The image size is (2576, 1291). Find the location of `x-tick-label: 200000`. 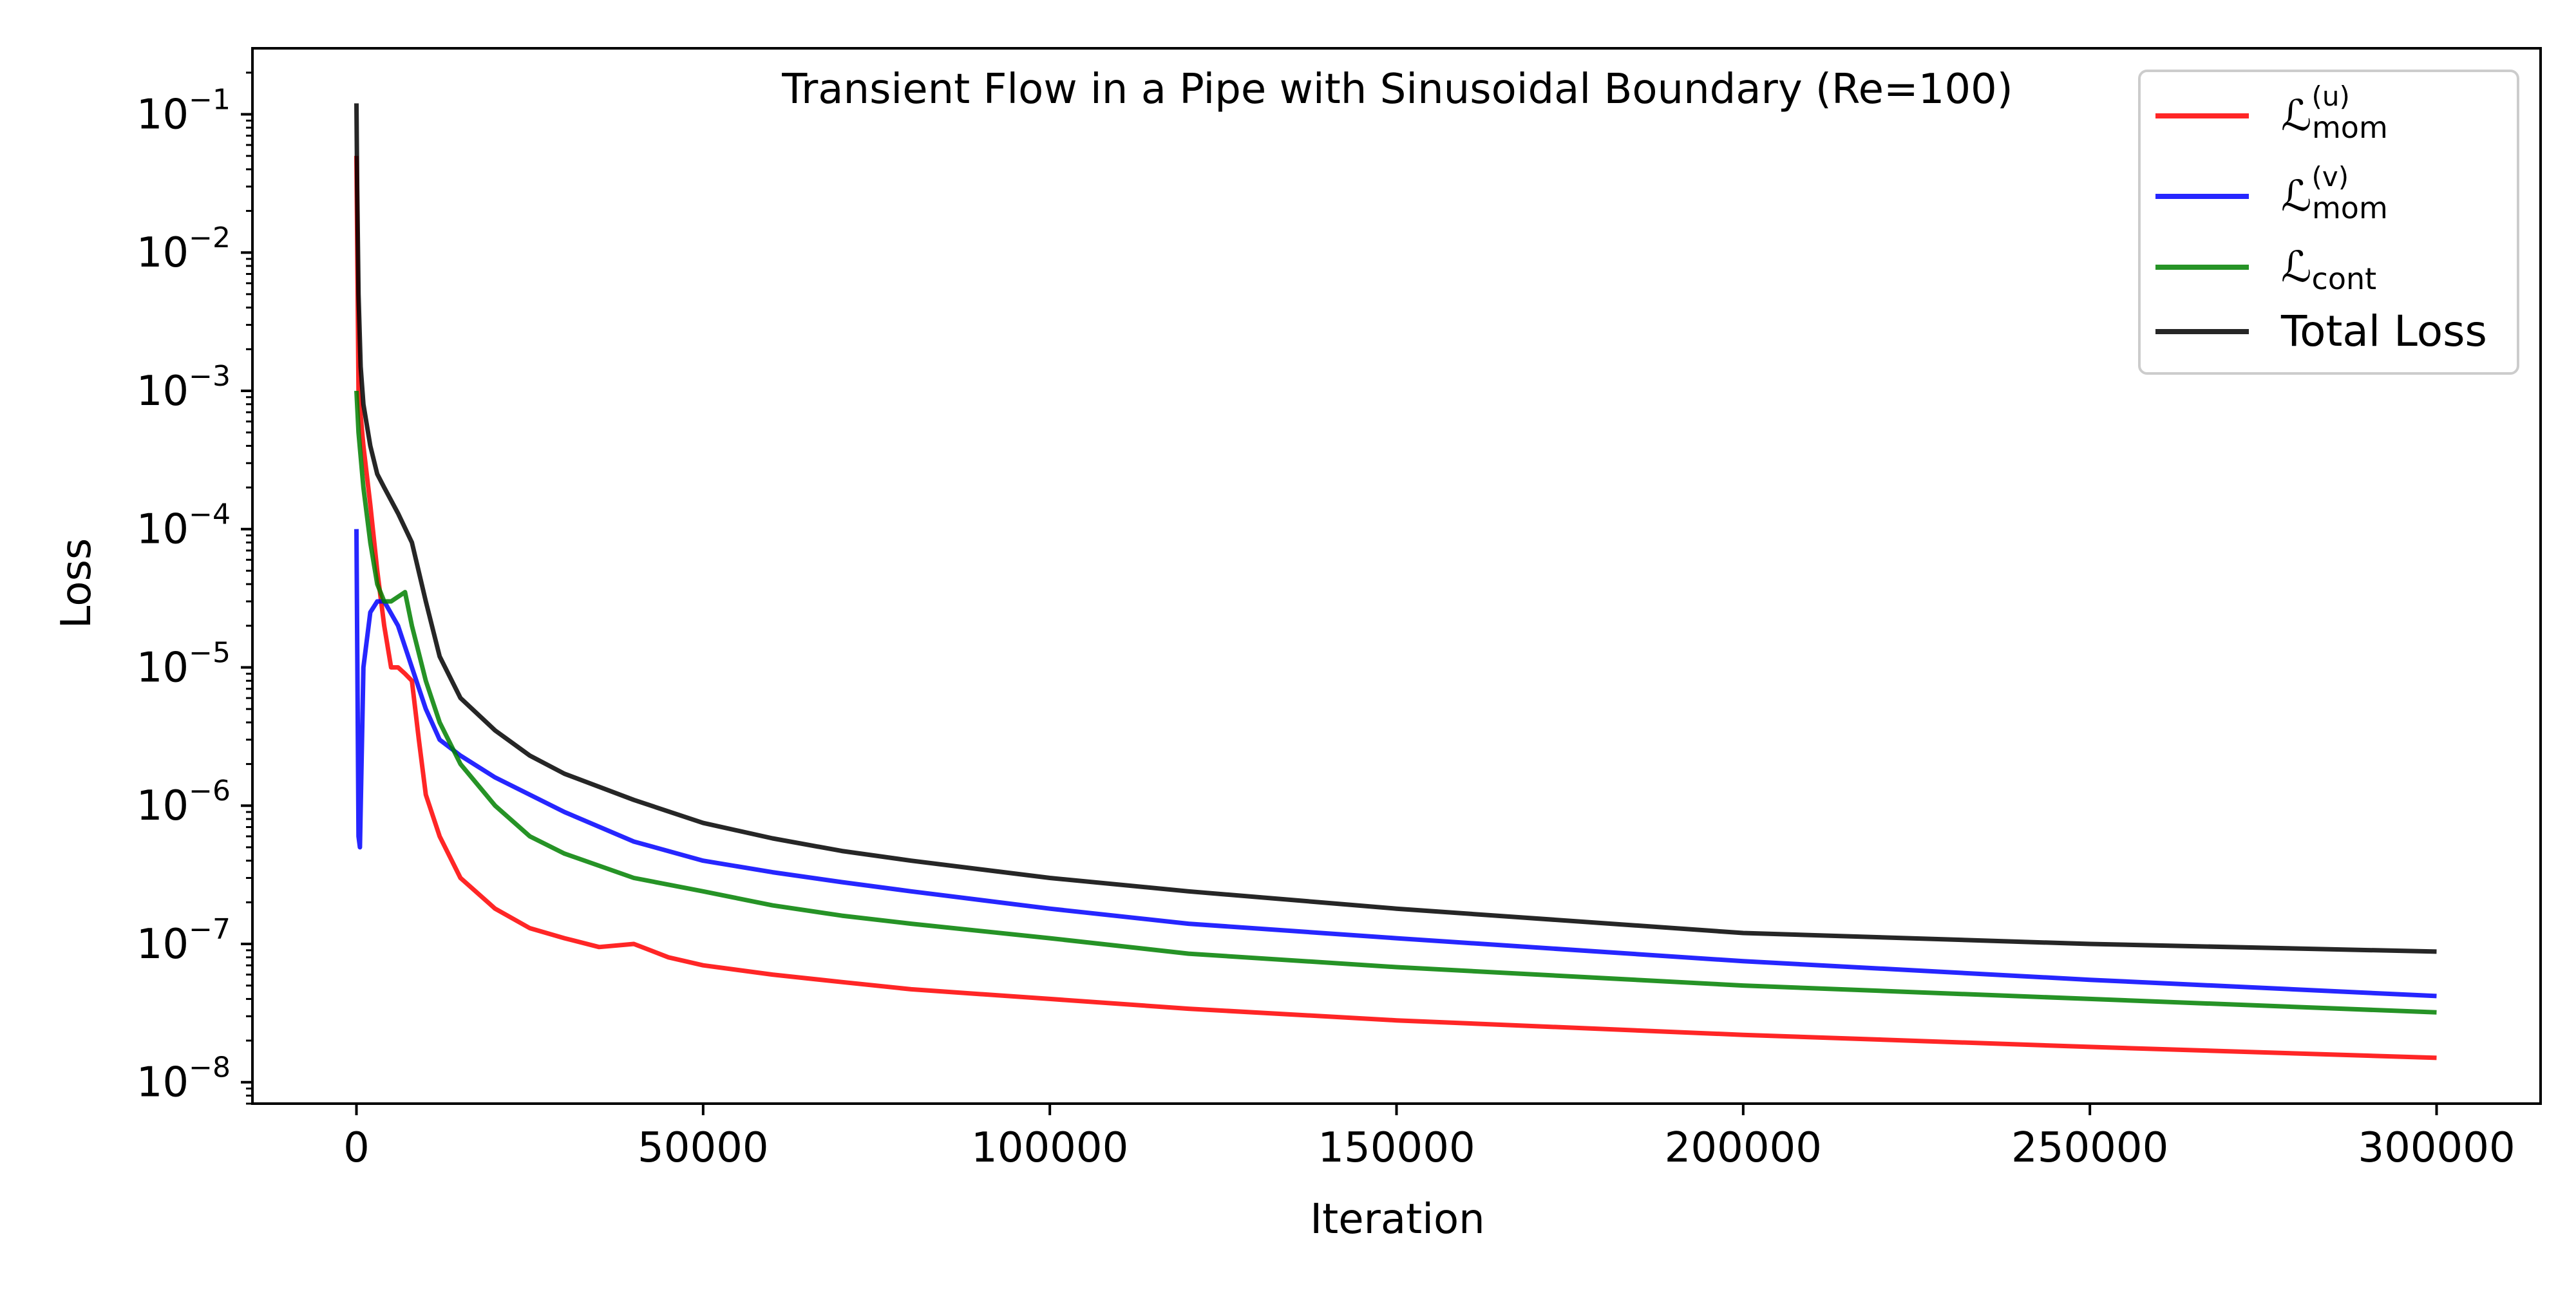

x-tick-label: 200000 is located at coordinates (1743, 1148).